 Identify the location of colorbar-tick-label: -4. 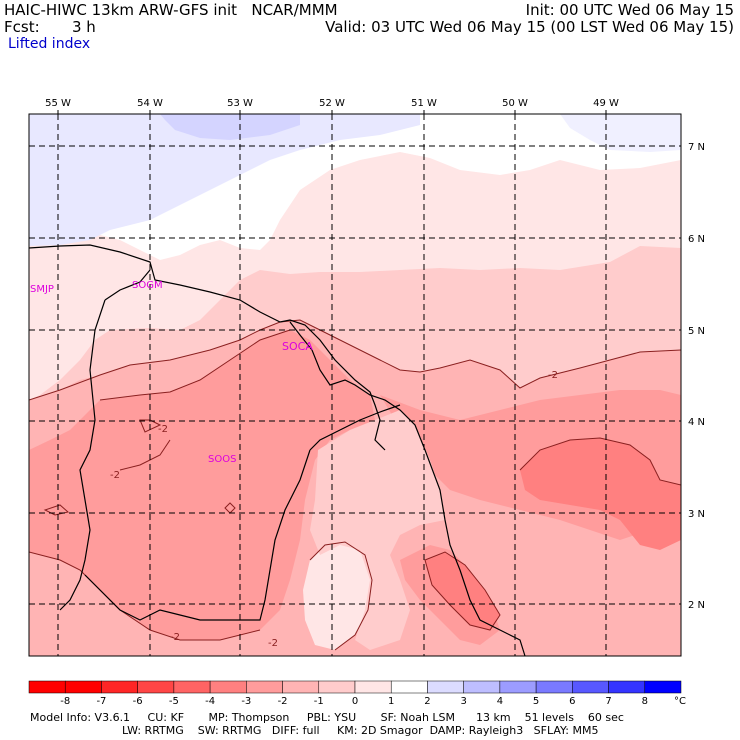
(210, 701).